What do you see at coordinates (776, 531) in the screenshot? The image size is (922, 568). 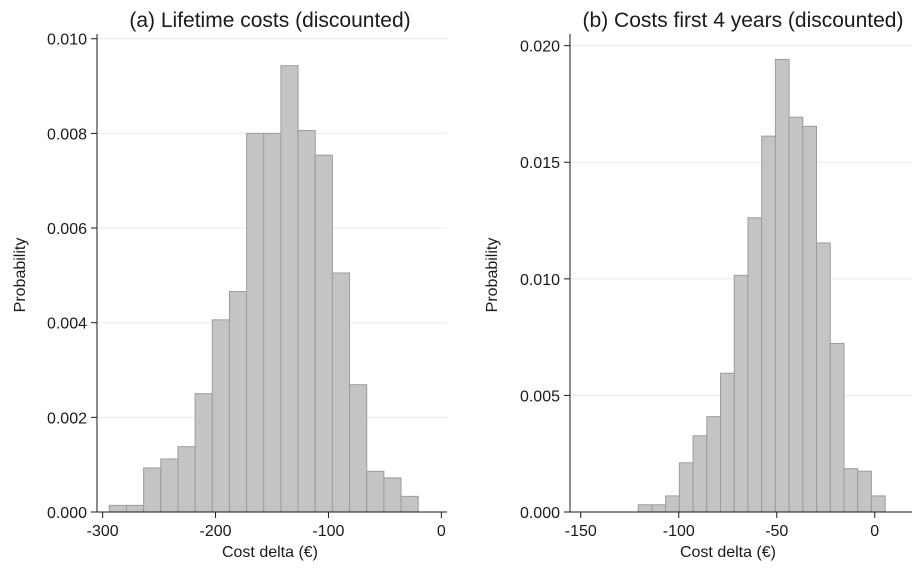 I see `x-tick-label: -50` at bounding box center [776, 531].